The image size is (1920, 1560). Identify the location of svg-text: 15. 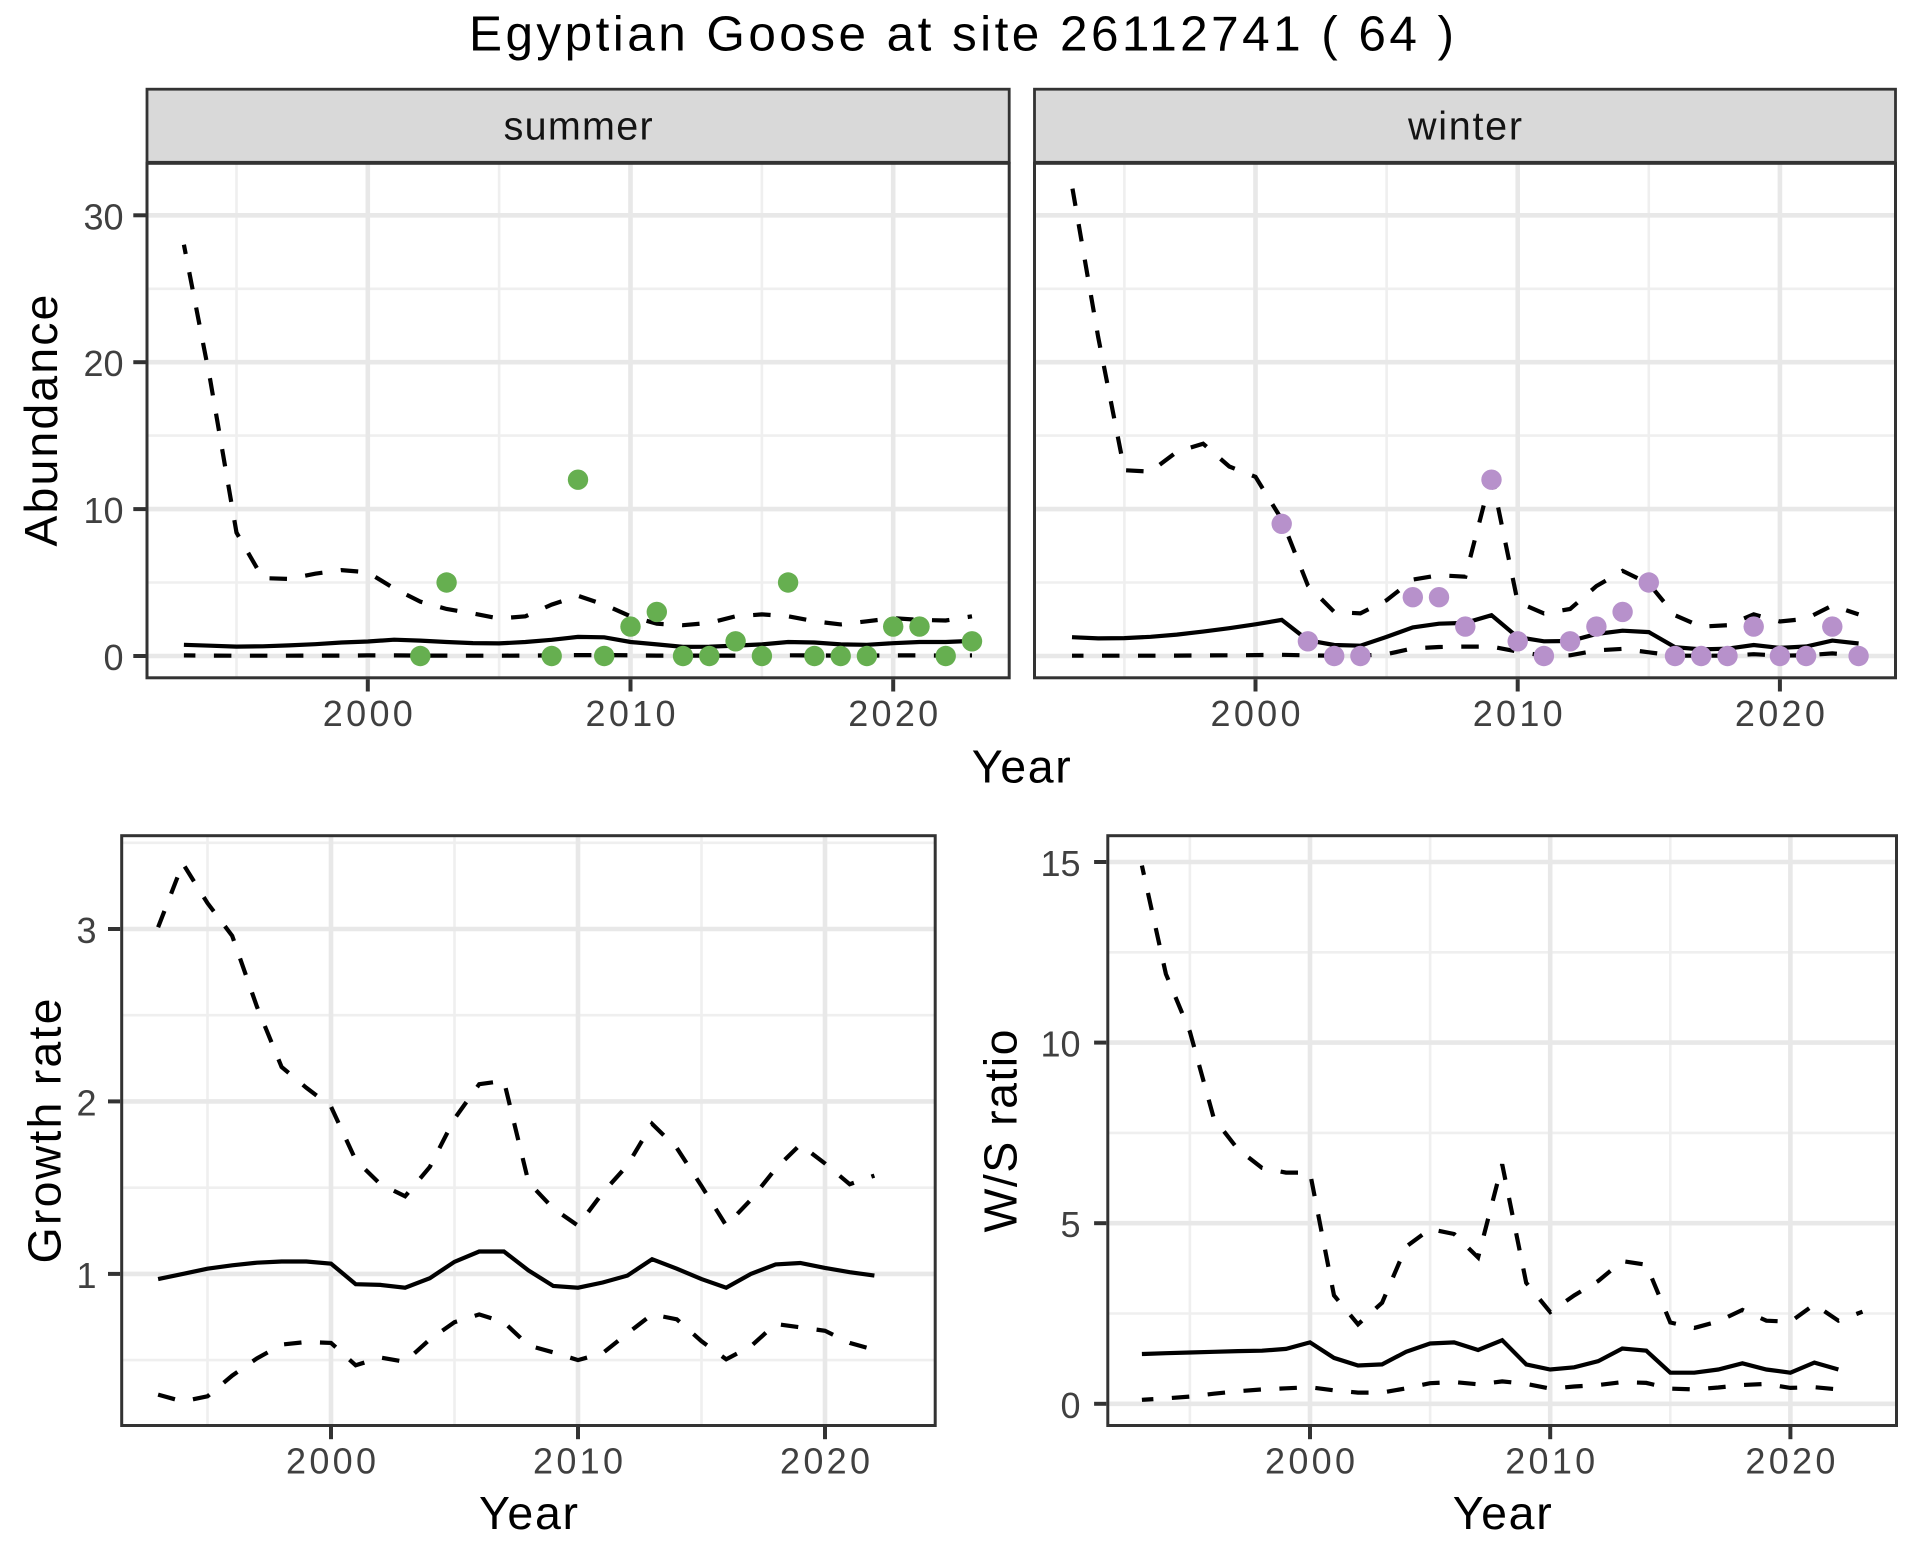
(1060, 863).